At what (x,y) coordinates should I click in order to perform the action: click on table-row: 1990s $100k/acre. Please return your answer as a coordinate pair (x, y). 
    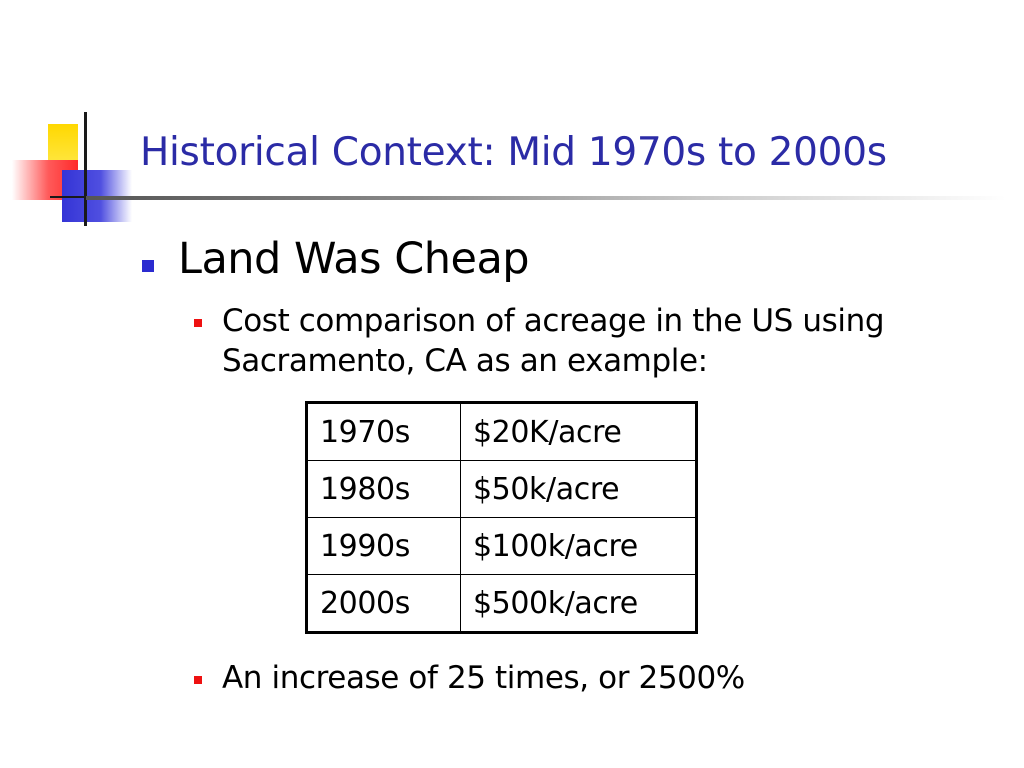
    Looking at the image, I should click on (501, 546).